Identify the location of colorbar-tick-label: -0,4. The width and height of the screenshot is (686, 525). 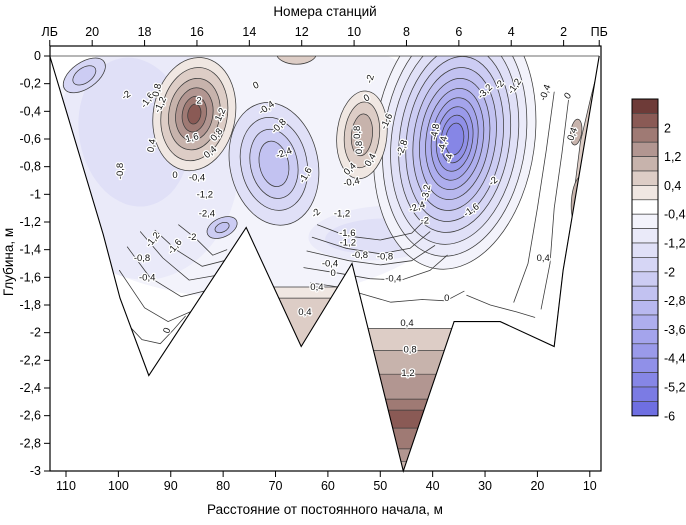
(675, 215).